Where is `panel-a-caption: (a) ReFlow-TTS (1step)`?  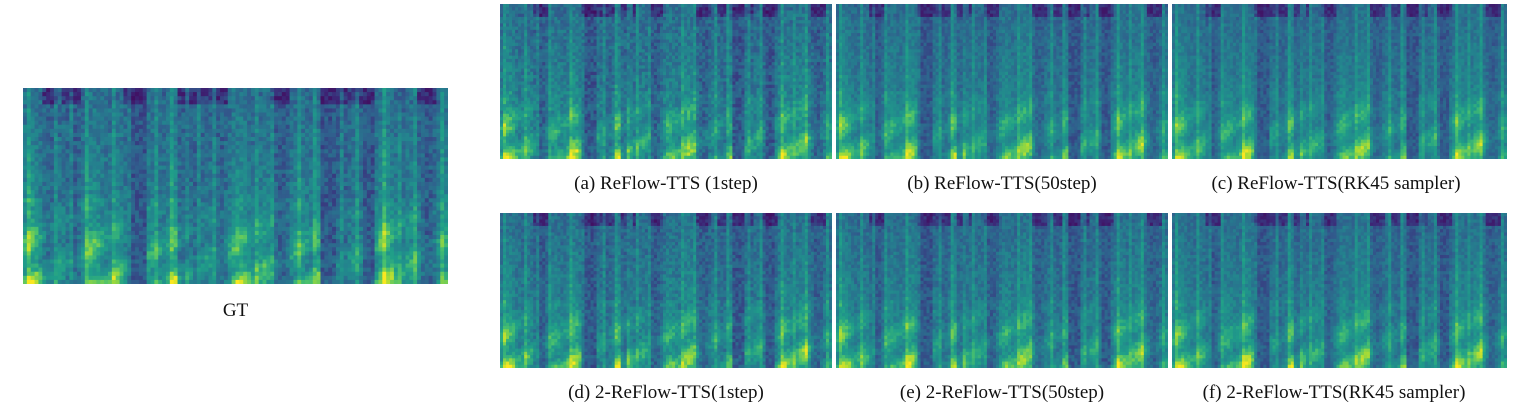 panel-a-caption: (a) ReFlow-TTS (1step) is located at coordinates (666, 184).